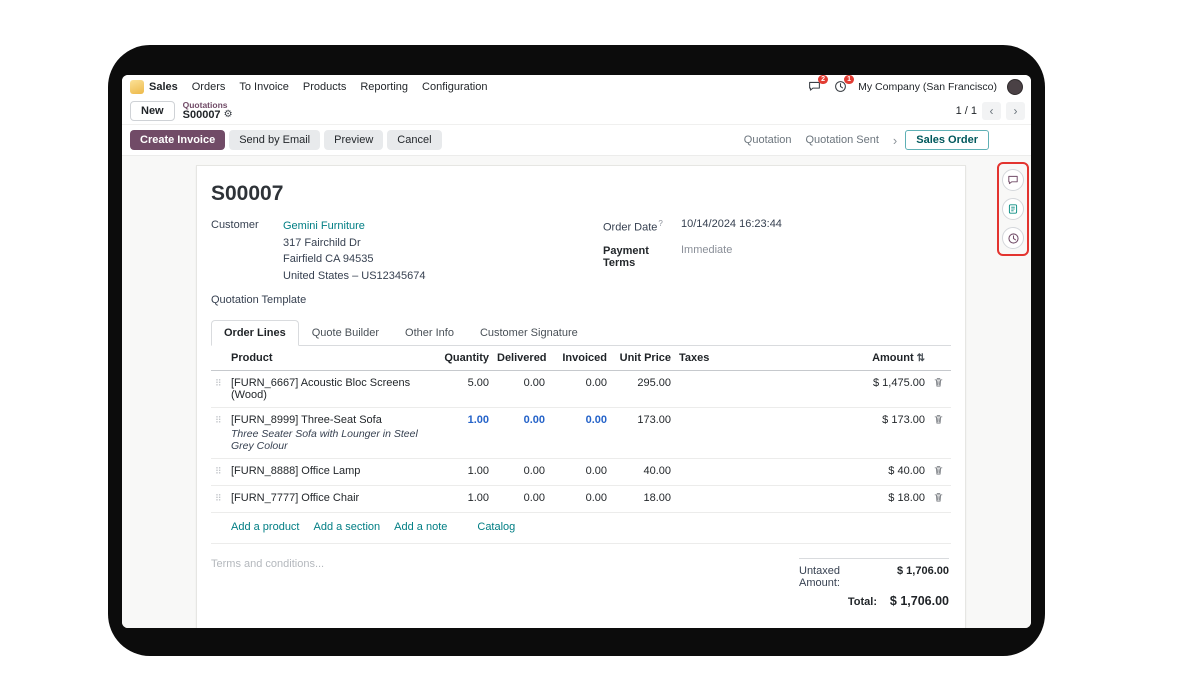 The image size is (1200, 697). What do you see at coordinates (265, 527) in the screenshot?
I see `add-product-link: Add a product` at bounding box center [265, 527].